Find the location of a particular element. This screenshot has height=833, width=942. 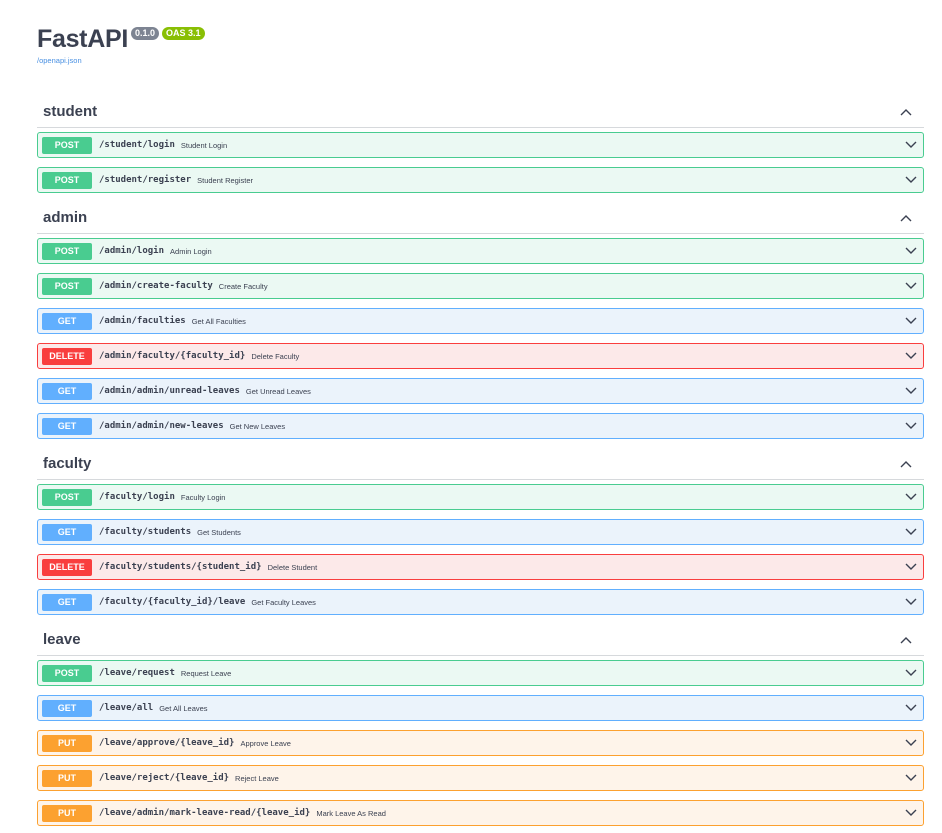

tag-header-admin: admin is located at coordinates (480, 218).